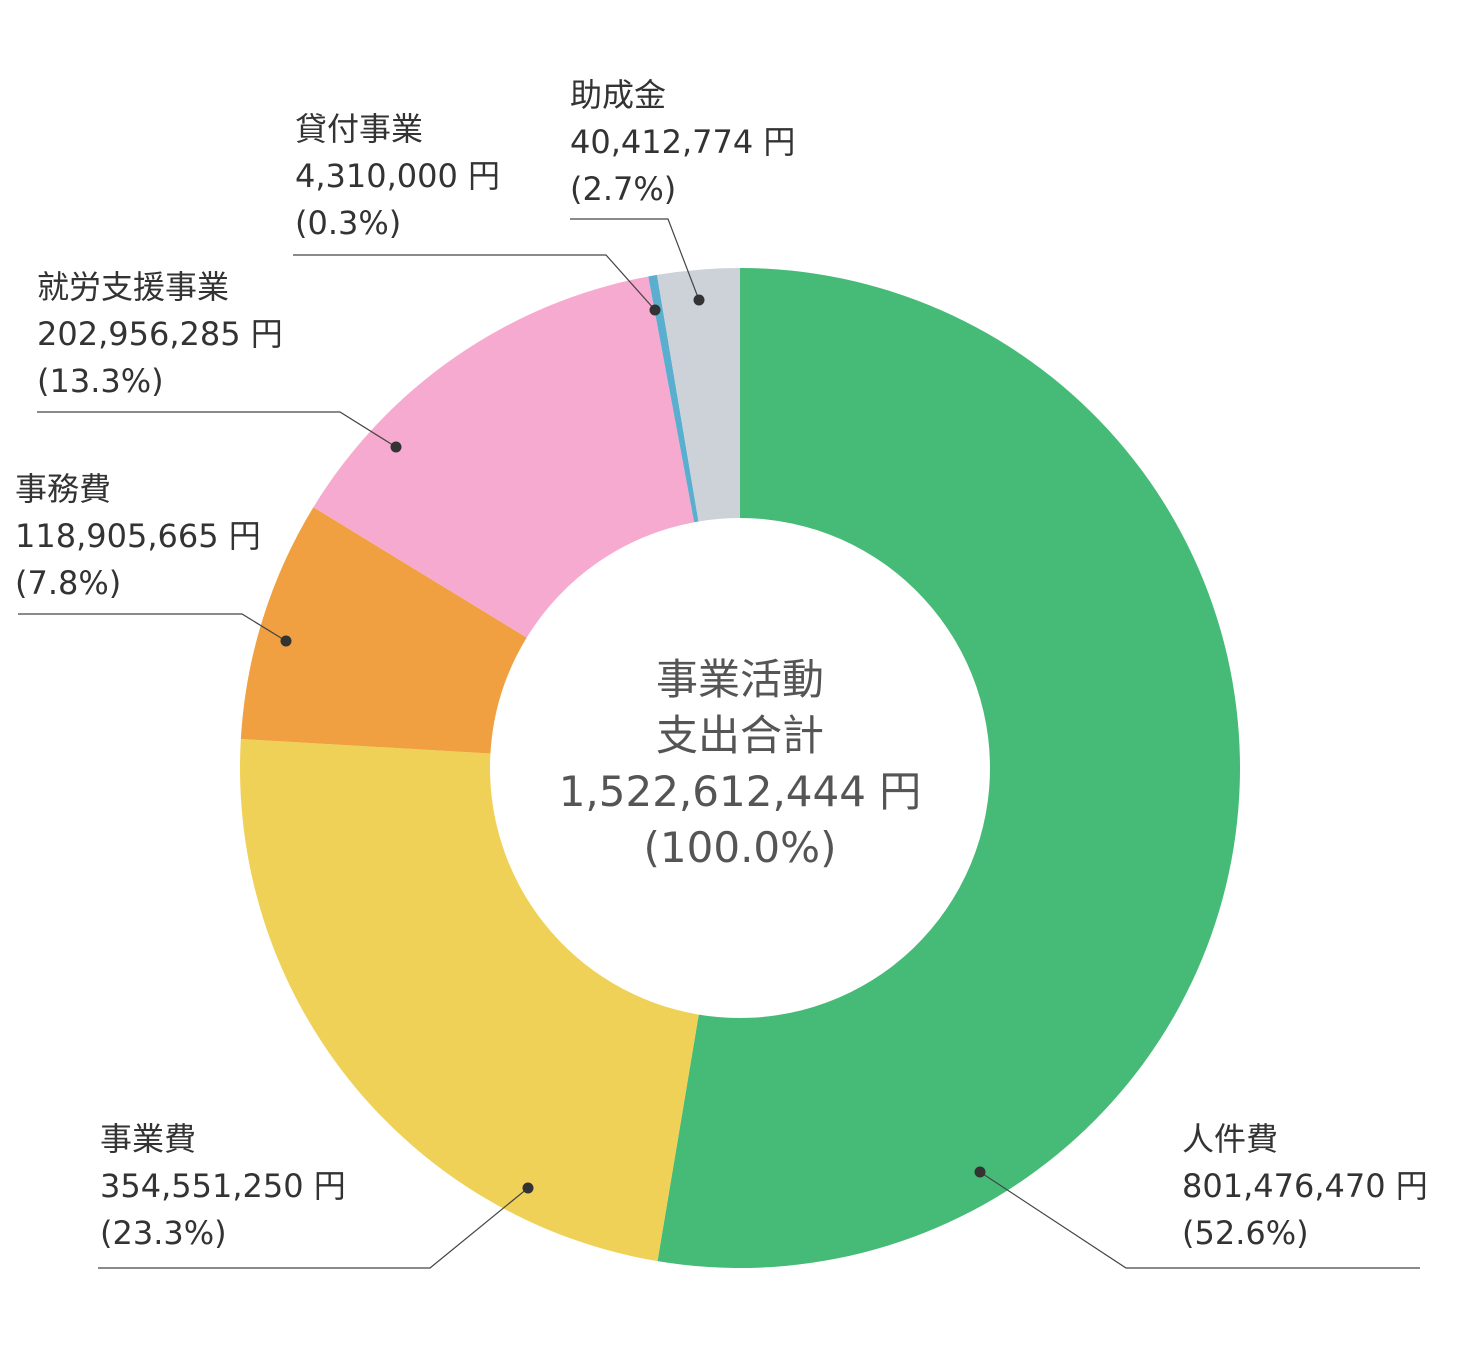 The image size is (1480, 1360). Describe the element at coordinates (504, 457) in the screenshot. I see `slice-3-arc` at that location.